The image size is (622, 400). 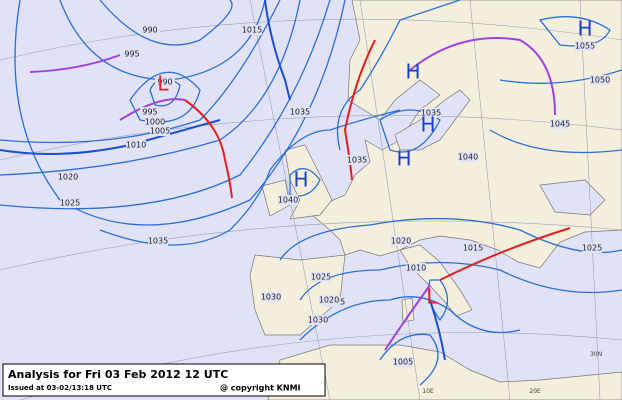 I want to click on grid-label: 30N, so click(x=596, y=354).